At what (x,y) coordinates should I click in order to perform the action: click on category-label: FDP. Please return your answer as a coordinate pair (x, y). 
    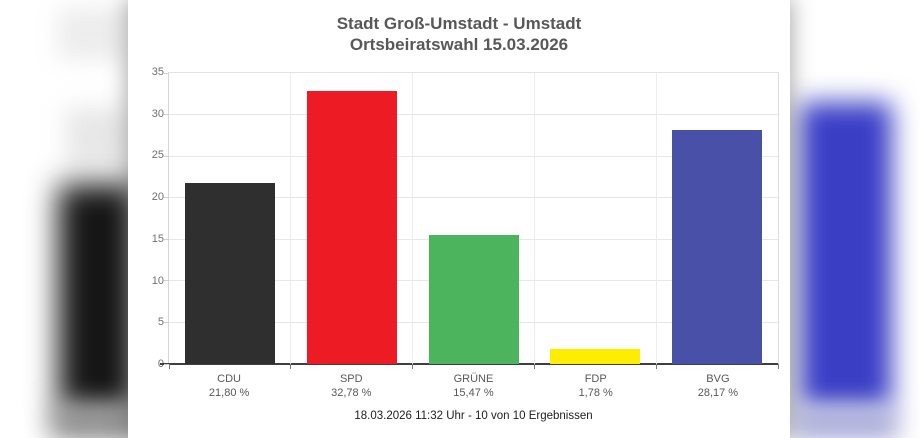
    Looking at the image, I should click on (595, 379).